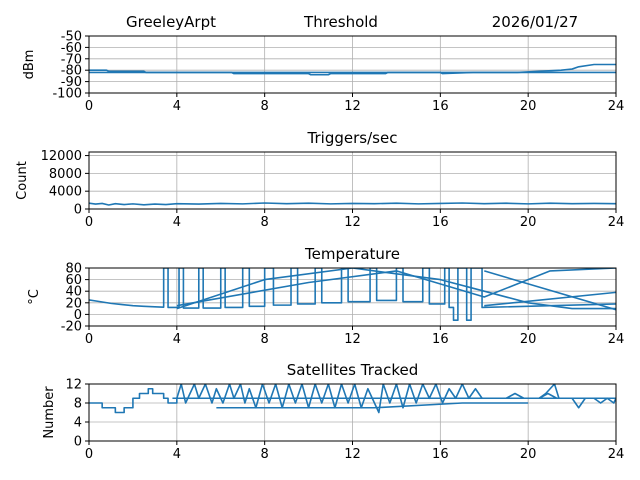 This screenshot has height=480, width=640. I want to click on y-tick-label: 80, so click(73, 269).